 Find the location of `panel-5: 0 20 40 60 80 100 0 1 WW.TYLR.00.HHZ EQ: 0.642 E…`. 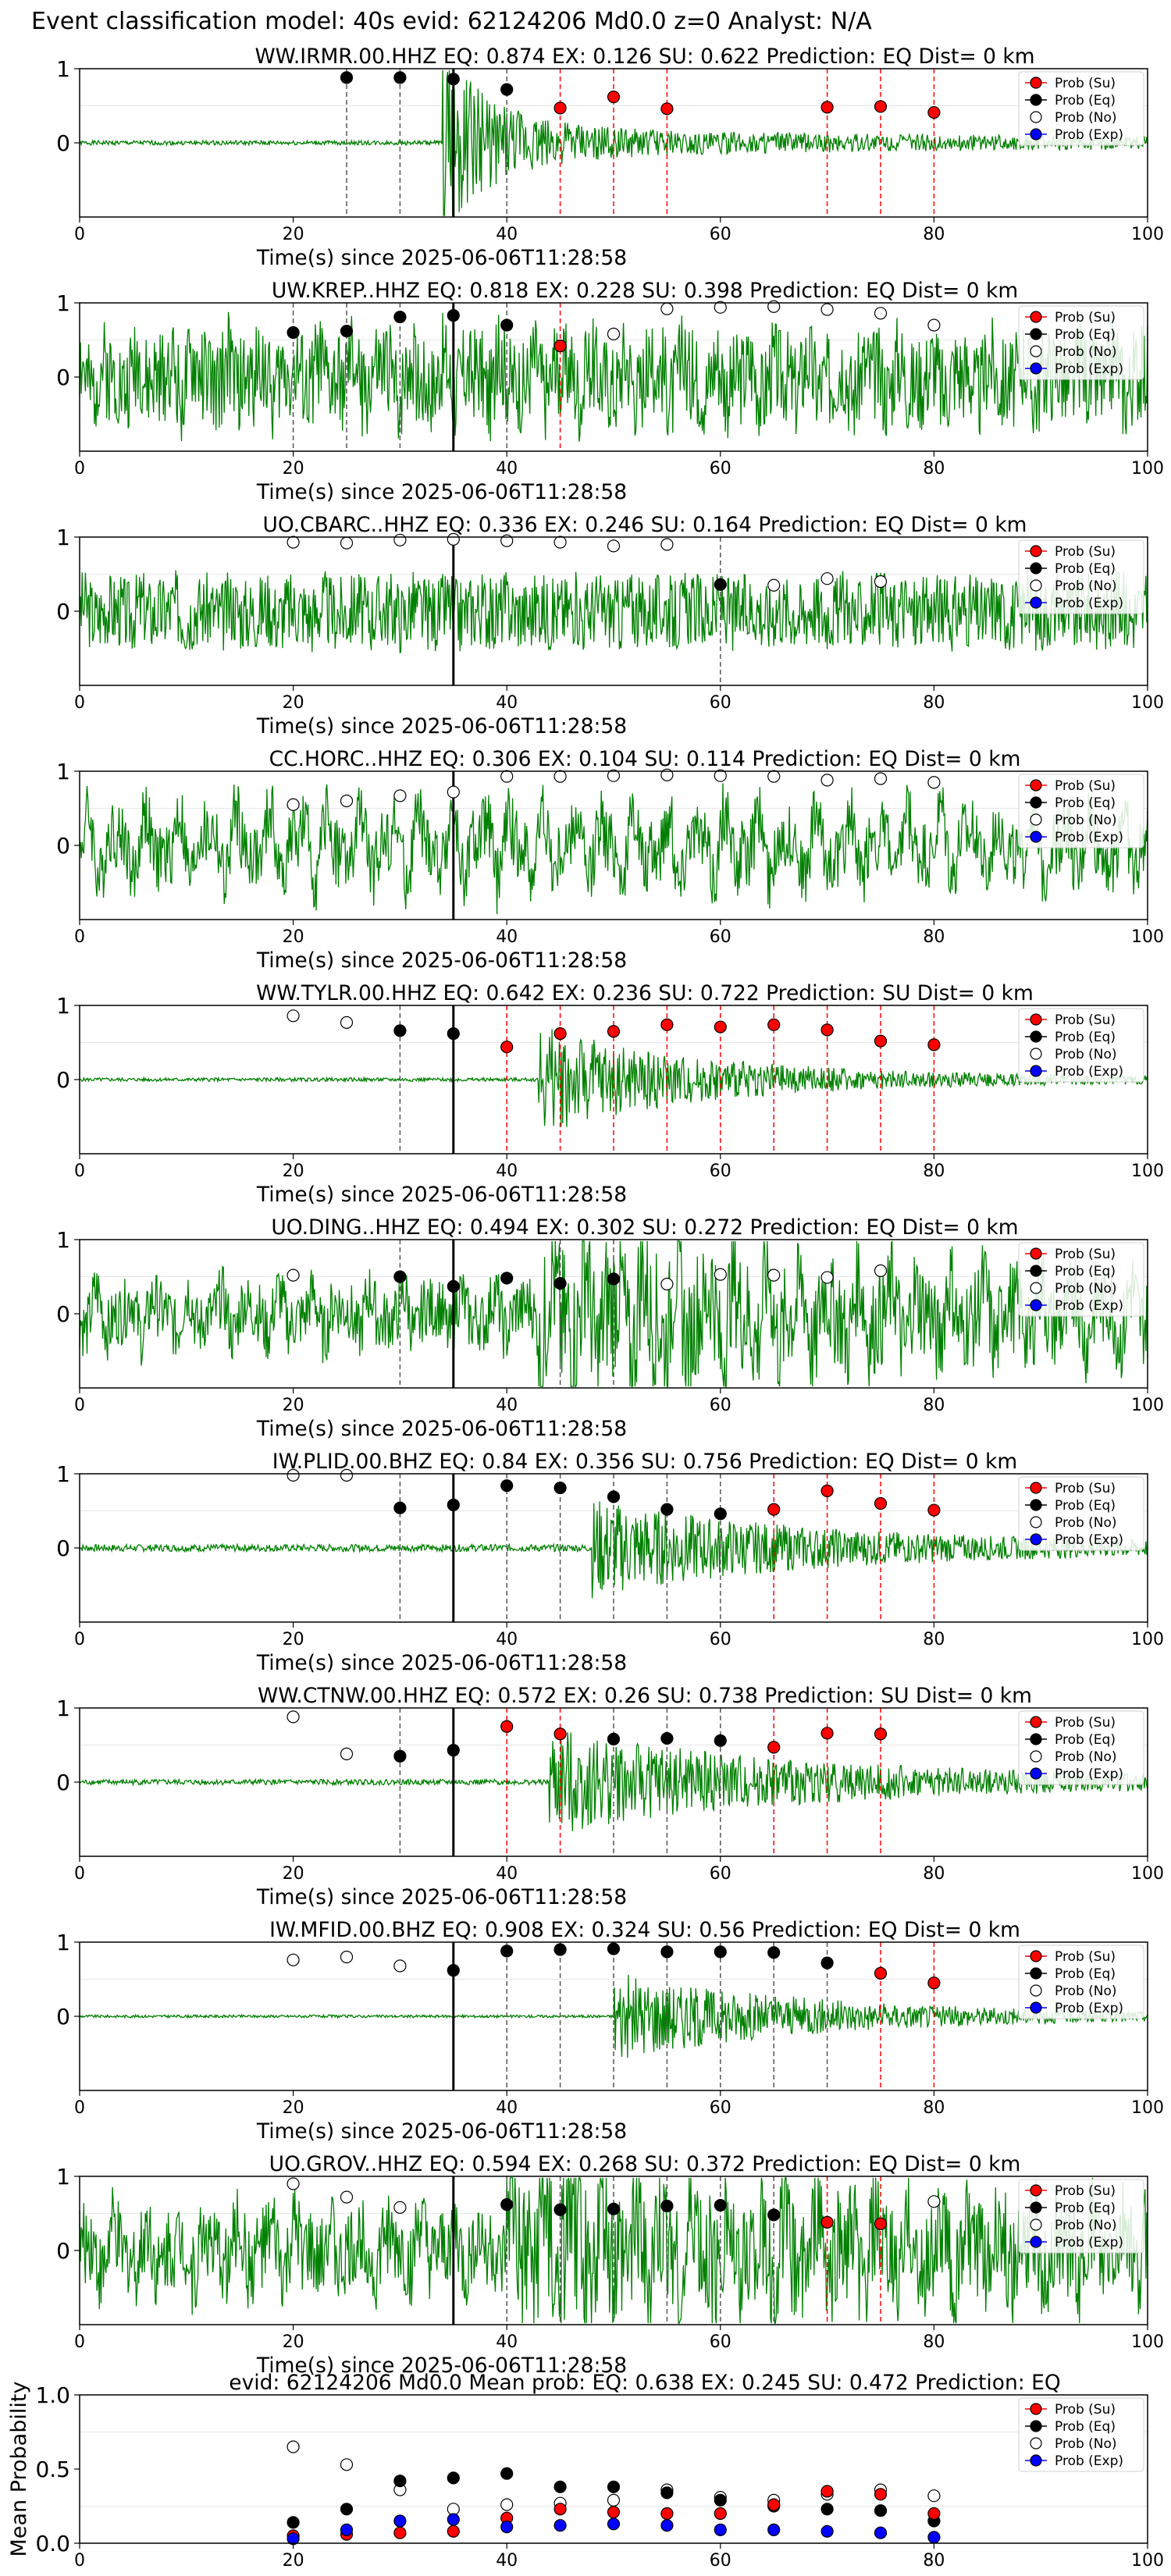

panel-5: 0 20 40 60 80 100 0 1 WW.TYLR.00.HHZ EQ: 0.642 E… is located at coordinates (610, 1094).